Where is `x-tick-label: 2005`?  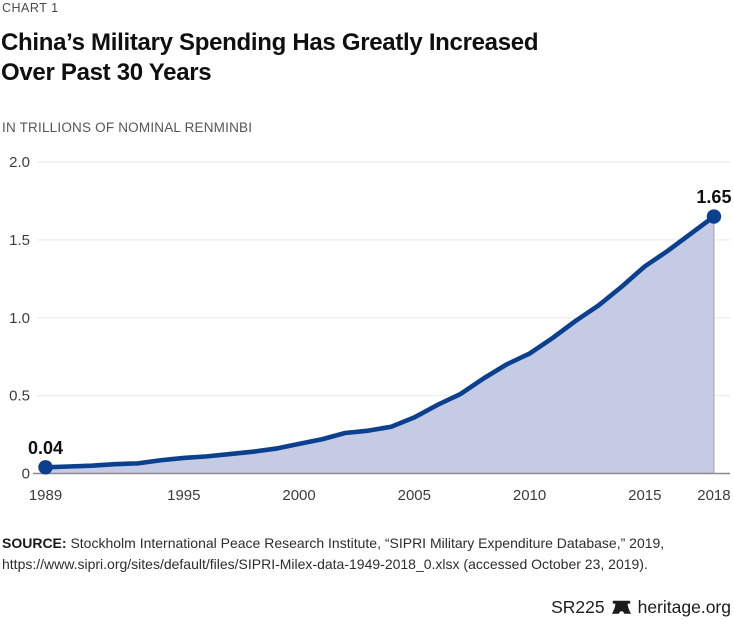
x-tick-label: 2005 is located at coordinates (414, 495).